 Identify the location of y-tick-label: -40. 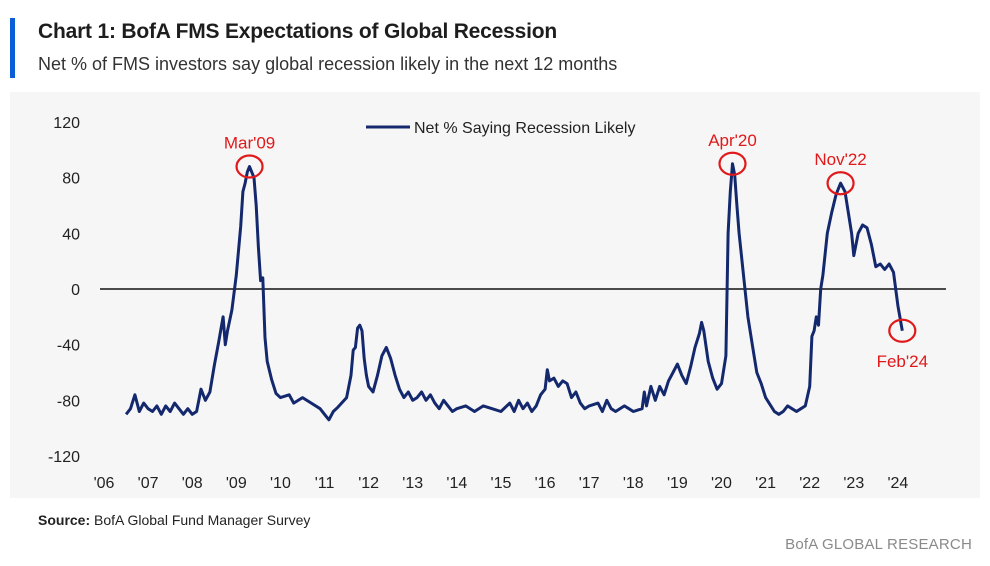
(68, 346).